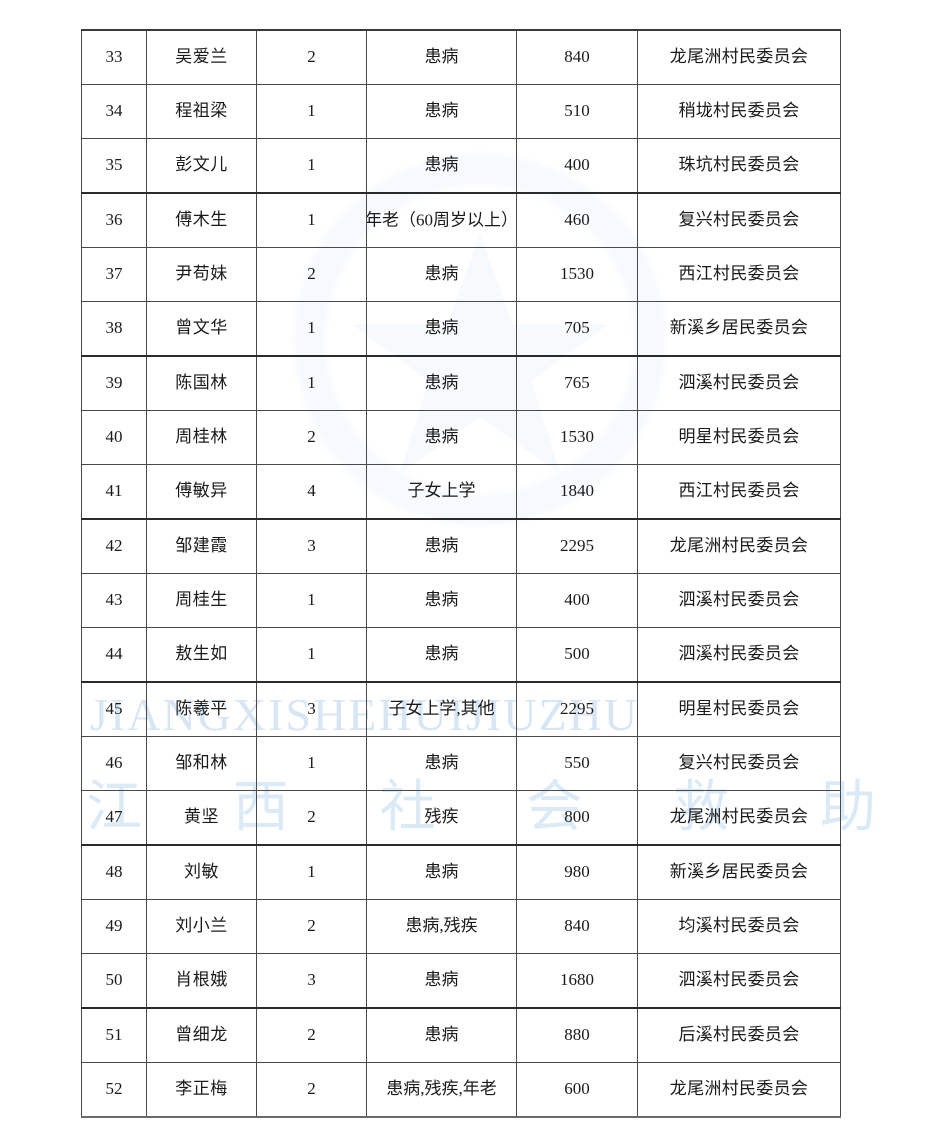  What do you see at coordinates (201, 1035) in the screenshot?
I see `table-cell-name: 曾细龙` at bounding box center [201, 1035].